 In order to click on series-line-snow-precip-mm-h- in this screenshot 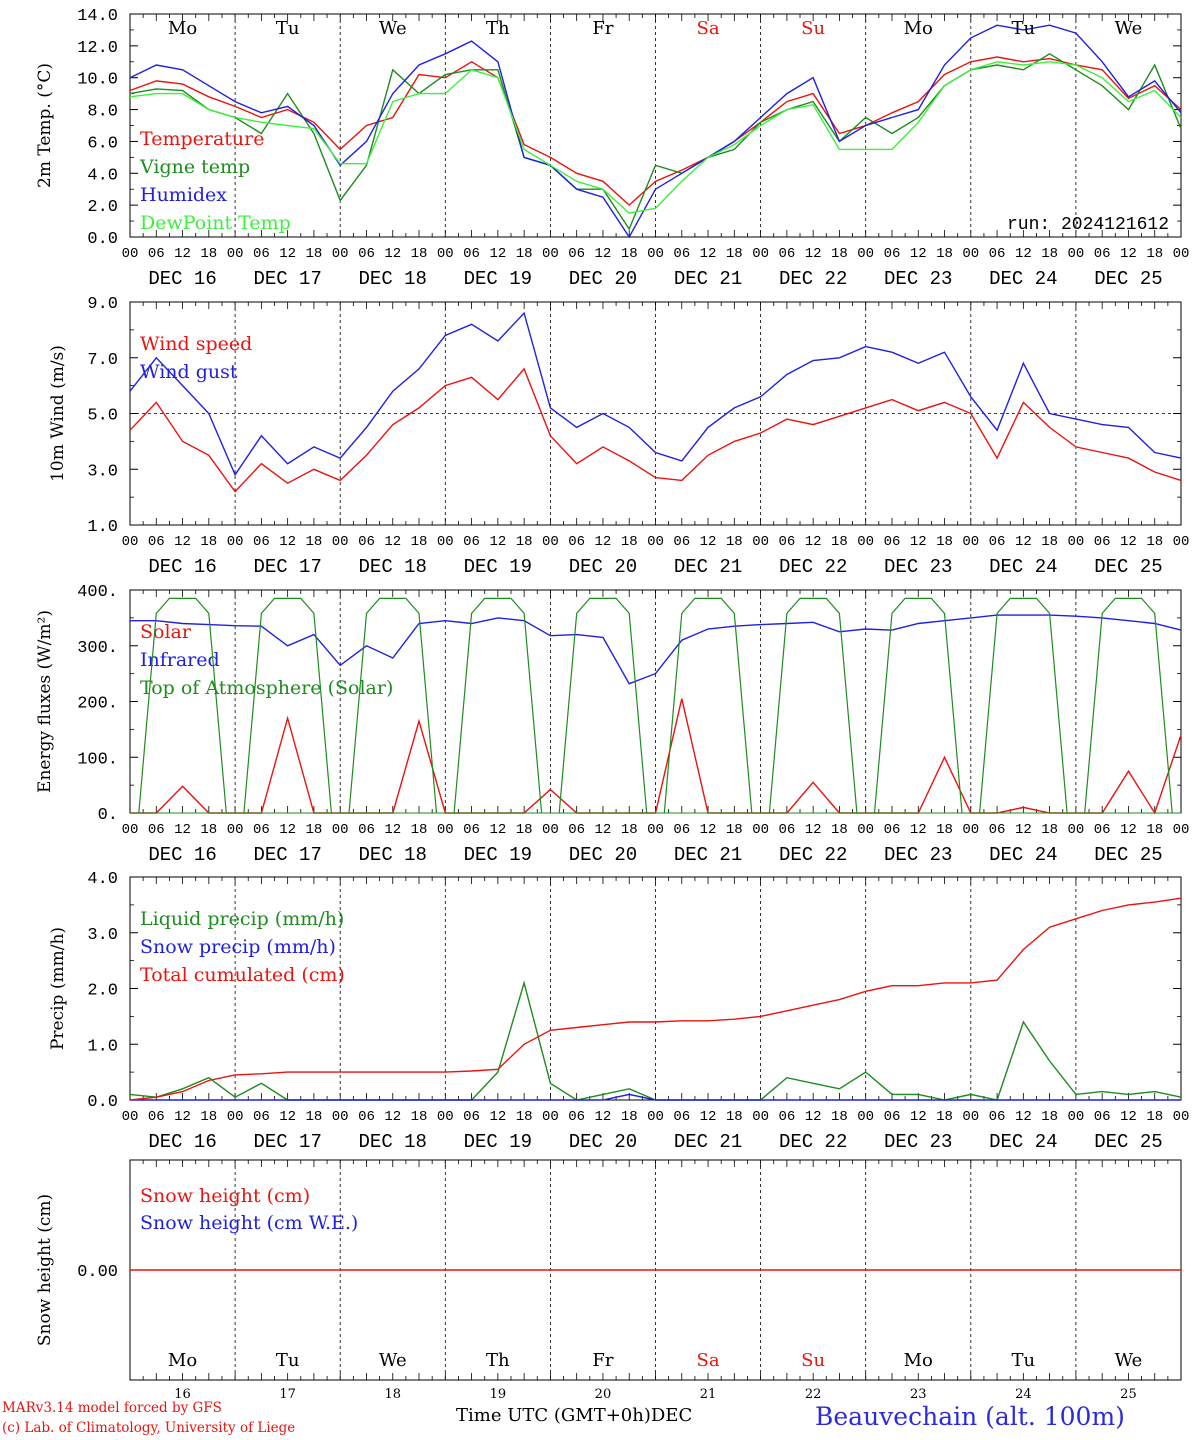, I will do `click(655, 1097)`.